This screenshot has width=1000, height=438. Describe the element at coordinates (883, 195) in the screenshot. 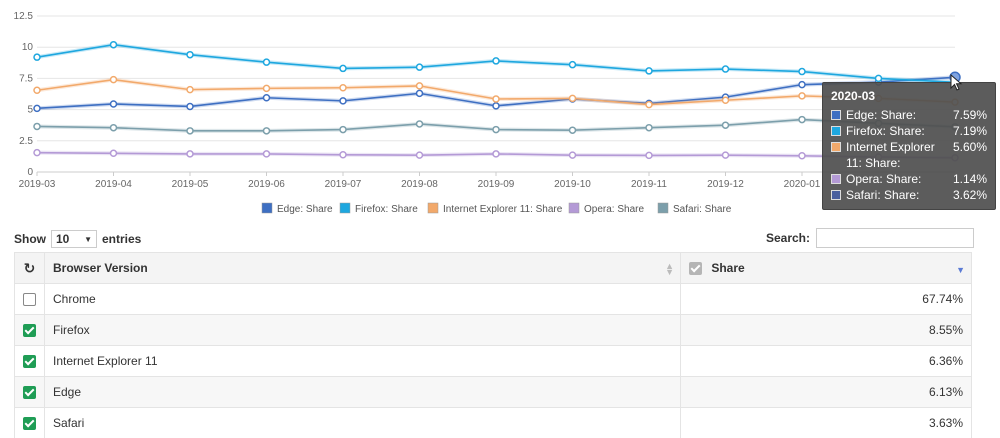

I see `tooltip-series-name: Safari: Share:` at that location.